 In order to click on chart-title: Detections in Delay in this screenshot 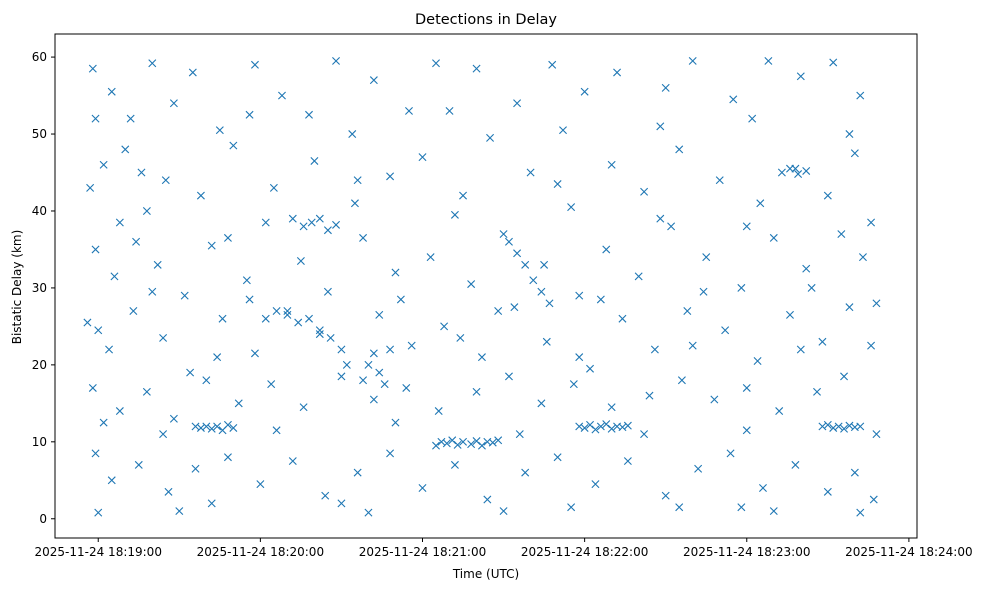, I will do `click(486, 20)`.